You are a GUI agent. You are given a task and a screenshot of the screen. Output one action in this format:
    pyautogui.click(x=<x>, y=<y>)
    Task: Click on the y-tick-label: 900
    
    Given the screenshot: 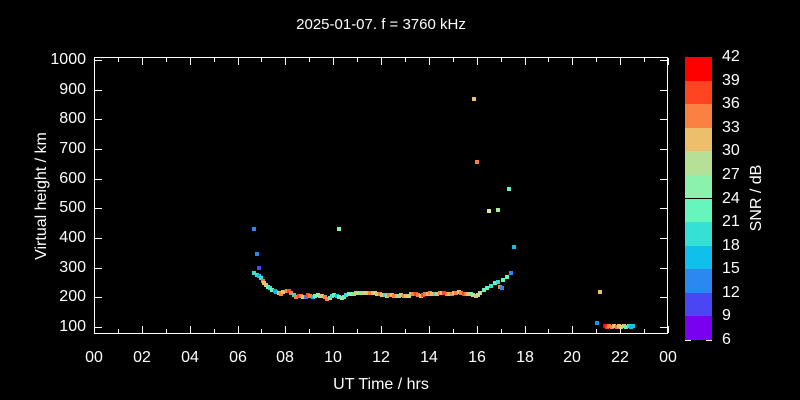 What is the action you would take?
    pyautogui.click(x=72, y=89)
    